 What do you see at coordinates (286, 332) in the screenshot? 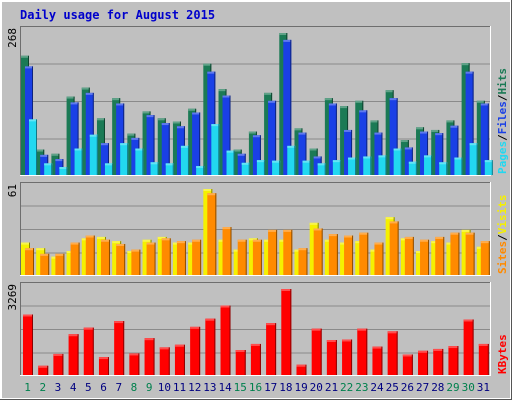
I see `bar-kbytes-day-18-face` at bounding box center [286, 332].